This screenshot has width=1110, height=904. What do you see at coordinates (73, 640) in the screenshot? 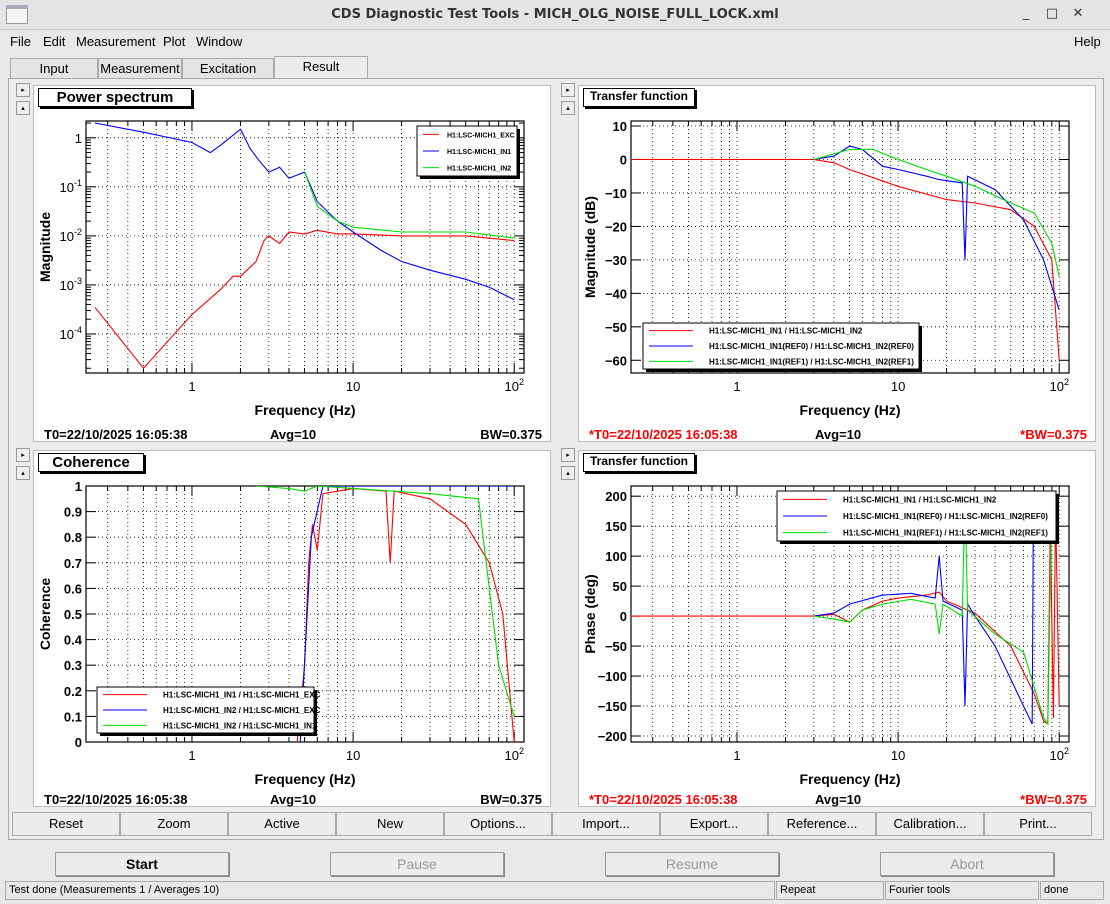
I see `y-tick-label: 0.4` at bounding box center [73, 640].